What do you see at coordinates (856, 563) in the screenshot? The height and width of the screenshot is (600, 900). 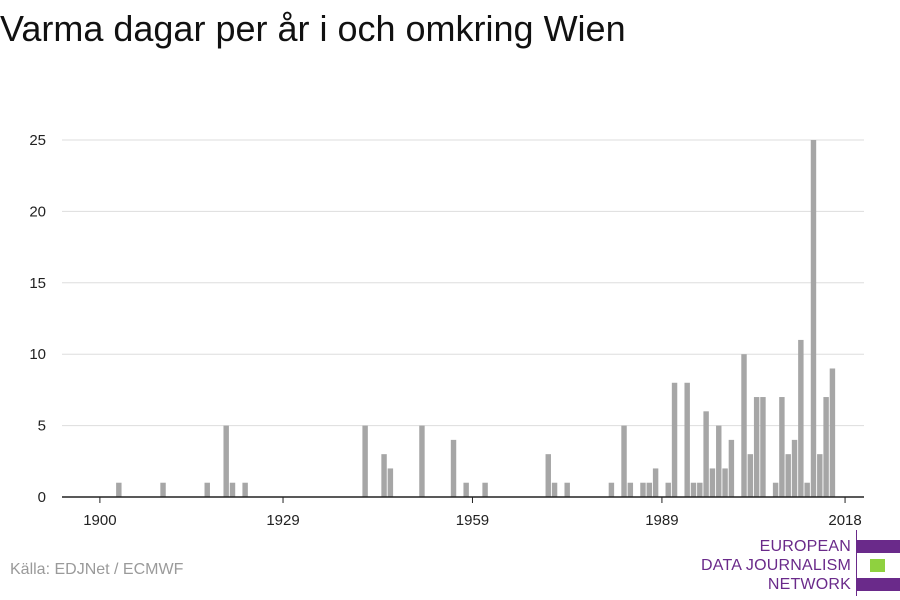 I see `logo-divider` at bounding box center [856, 563].